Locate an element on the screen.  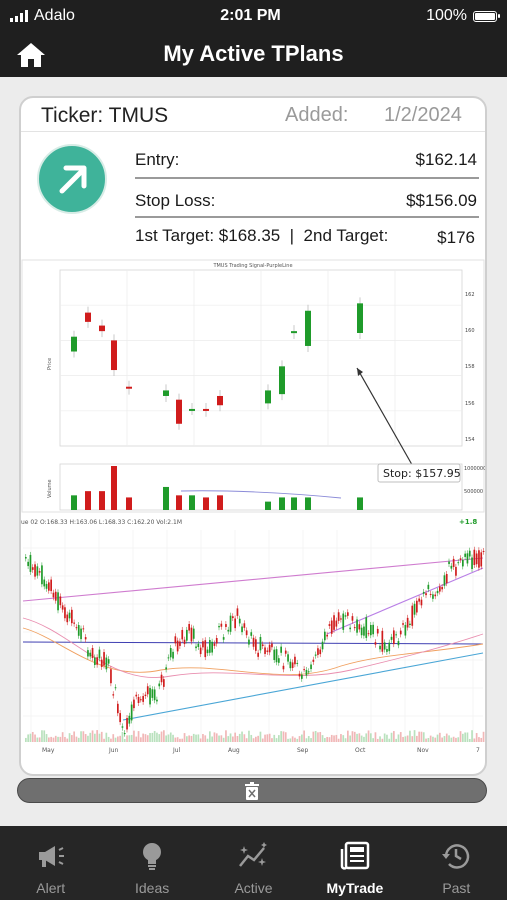
upper-channel-line is located at coordinates (253, 579).